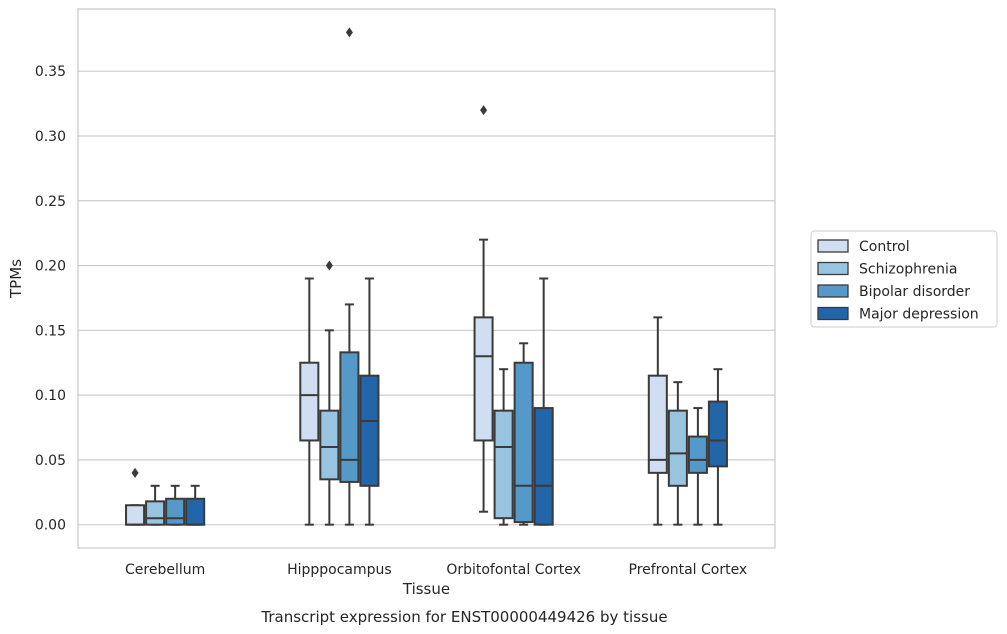 This screenshot has width=1007, height=634. Describe the element at coordinates (426, 589) in the screenshot. I see `x-axis-title: Tissue` at that location.